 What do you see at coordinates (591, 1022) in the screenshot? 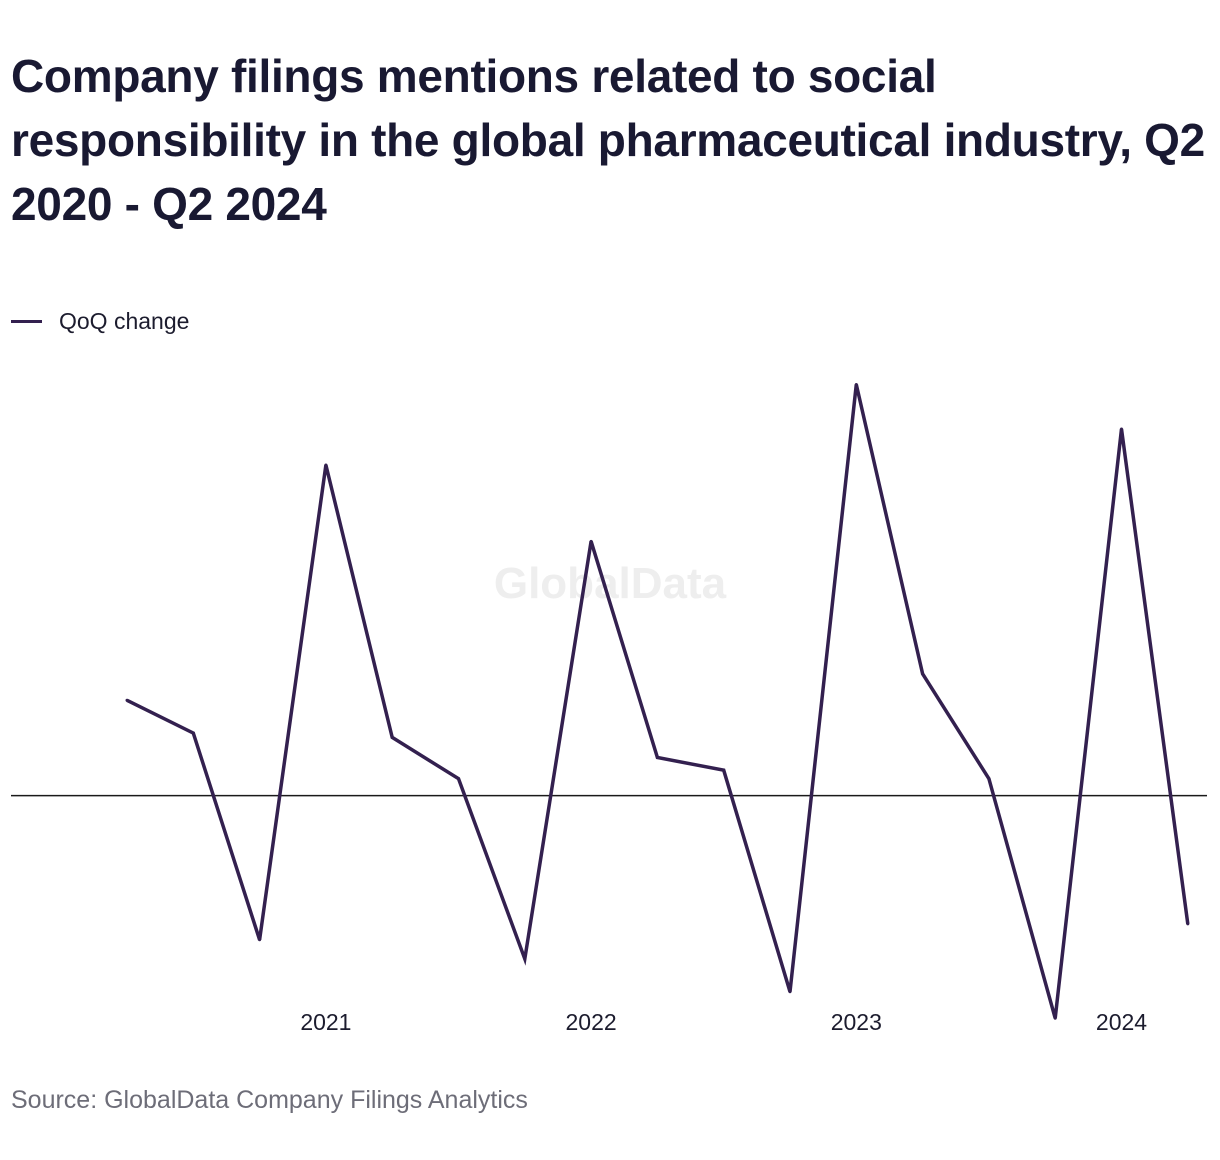
I see `x-tick-label: 2022` at bounding box center [591, 1022].